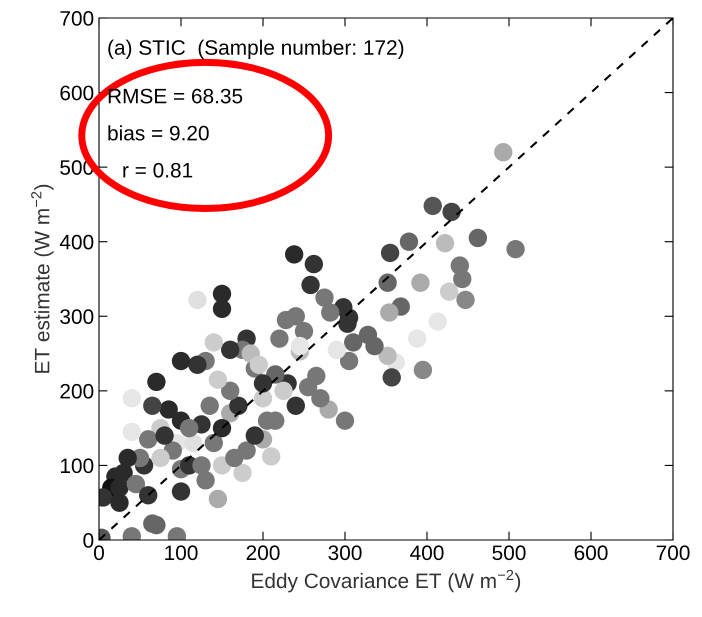 Image resolution: width=702 pixels, height=617 pixels. What do you see at coordinates (77, 391) in the screenshot?
I see `y-tick-label: 200` at bounding box center [77, 391].